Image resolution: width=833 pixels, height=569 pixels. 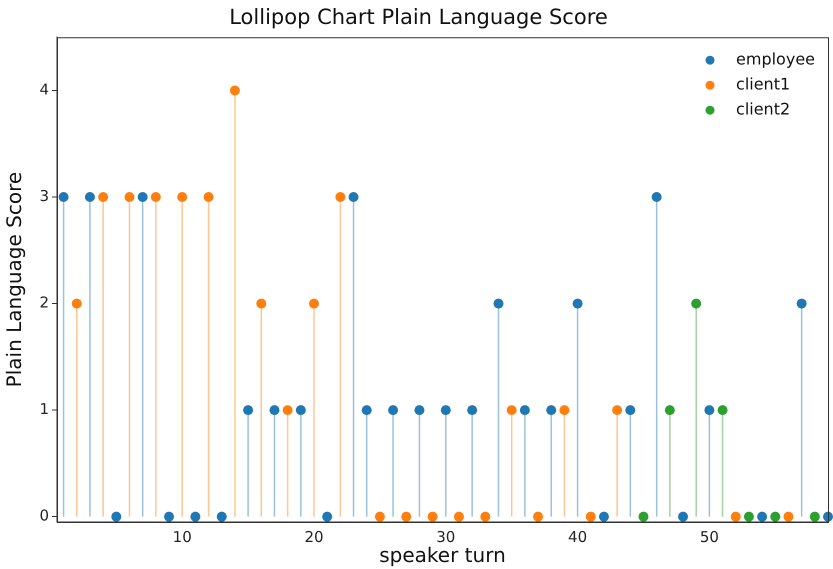 I want to click on x-tick-label: 20, so click(x=314, y=537).